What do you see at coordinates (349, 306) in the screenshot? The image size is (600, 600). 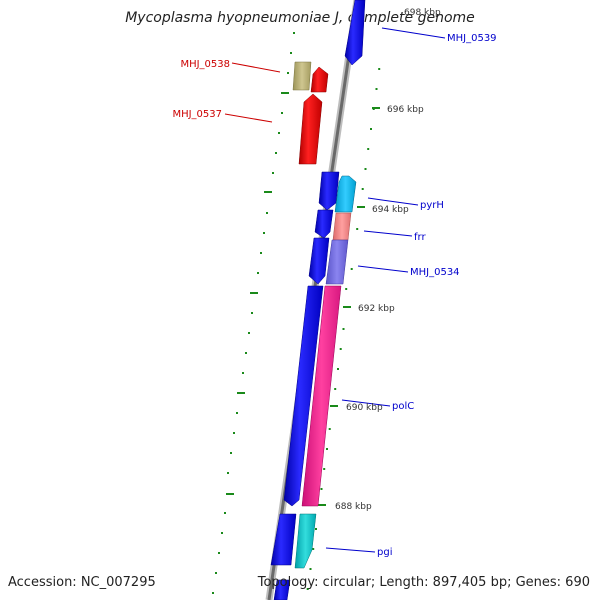 I see `outer-ring-major-ticks` at bounding box center [349, 306].